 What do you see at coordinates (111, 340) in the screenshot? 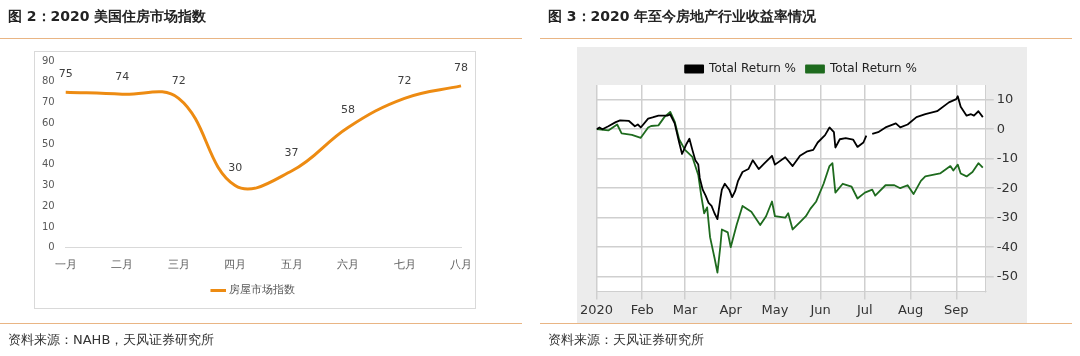
I see `text: 资料来源：NAHB，天风证券研究所` at bounding box center [111, 340].